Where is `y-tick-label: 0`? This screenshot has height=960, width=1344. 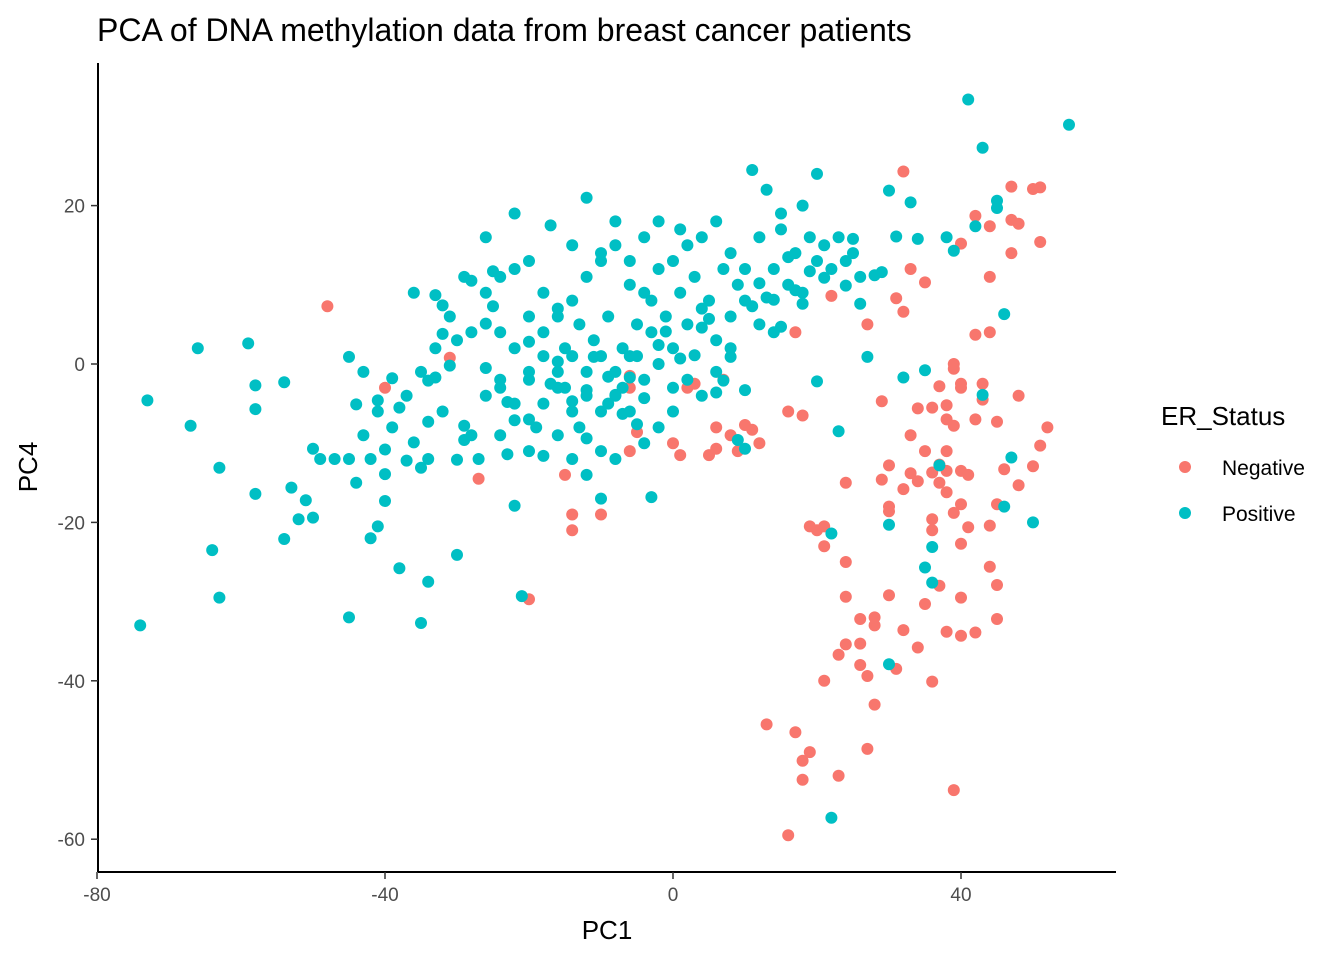 y-tick-label: 0 is located at coordinates (79, 365).